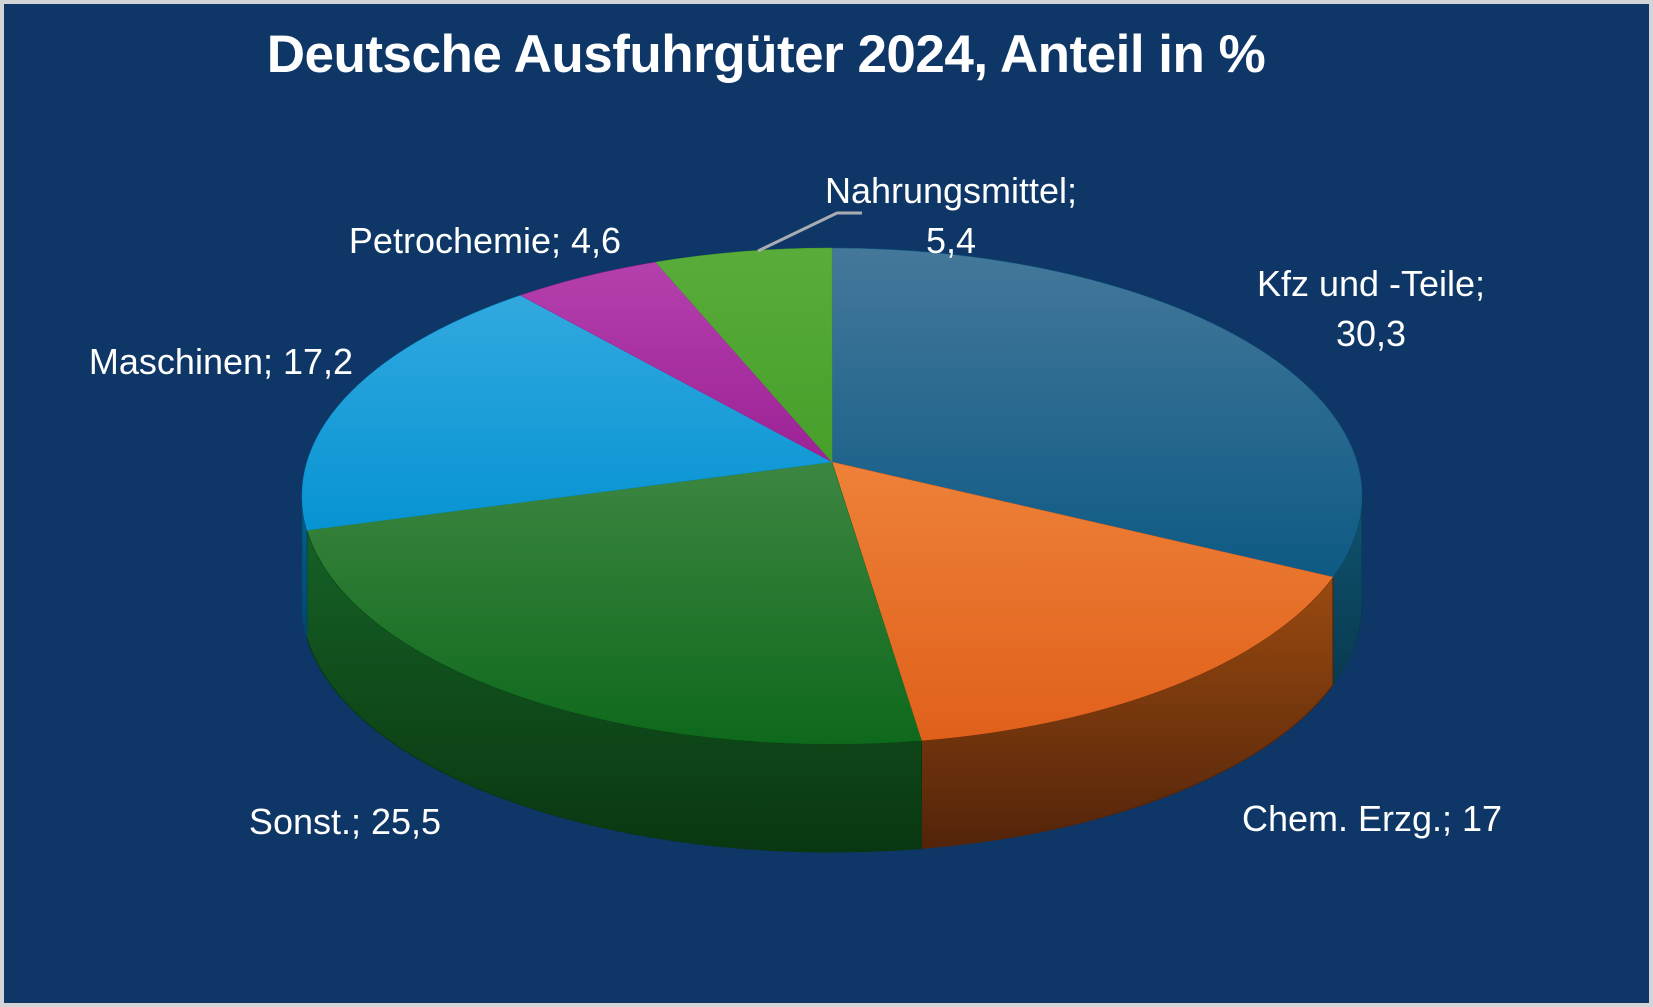 This screenshot has height=1007, width=1653. Describe the element at coordinates (744, 355) in the screenshot. I see `pie-slice-nahrungsmittel` at that location.